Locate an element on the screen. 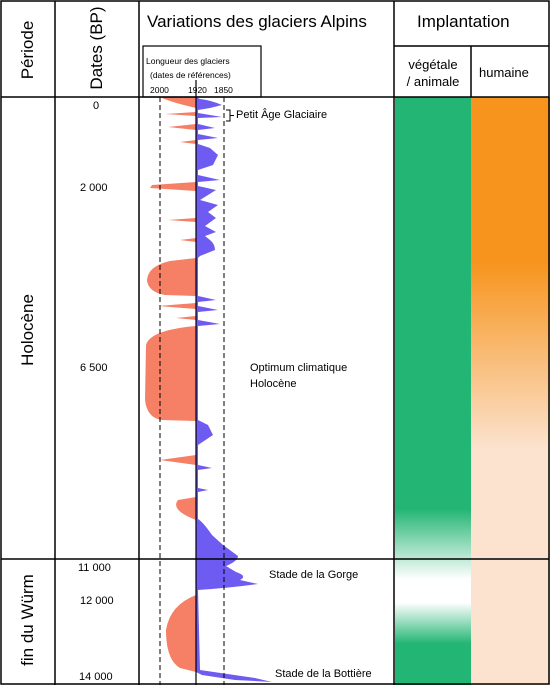  glacier-retreat-area is located at coordinates (170, 384).